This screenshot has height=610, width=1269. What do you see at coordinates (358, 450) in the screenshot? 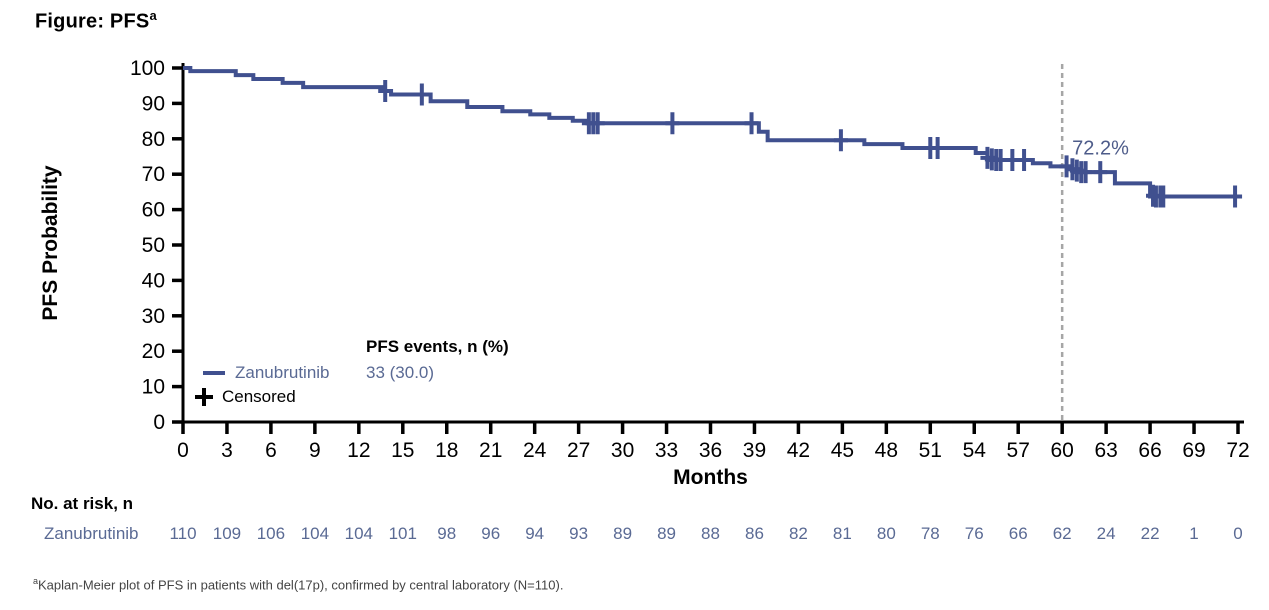
I see `x-tick-label: 12` at bounding box center [358, 450].